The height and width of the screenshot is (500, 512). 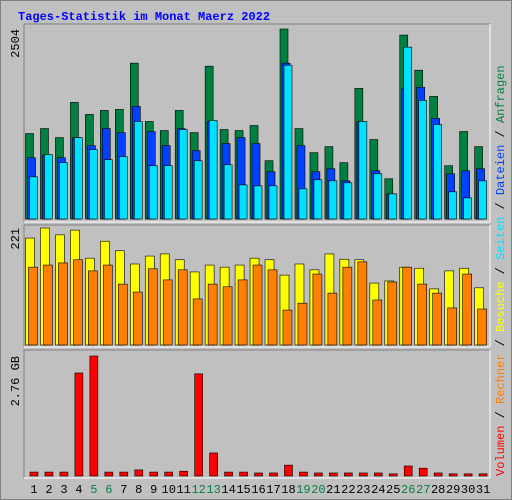 I want to click on y-tick-label: 2.76 GB, so click(x=16, y=381).